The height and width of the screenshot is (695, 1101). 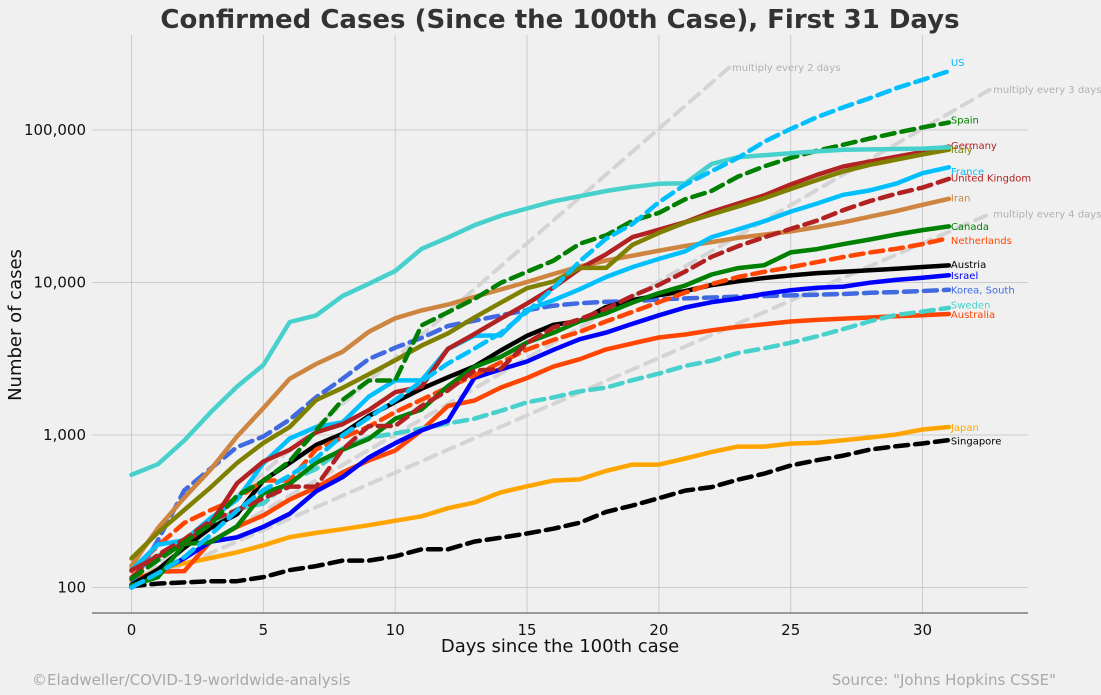 I want to click on series-end-label: Germany, so click(x=974, y=146).